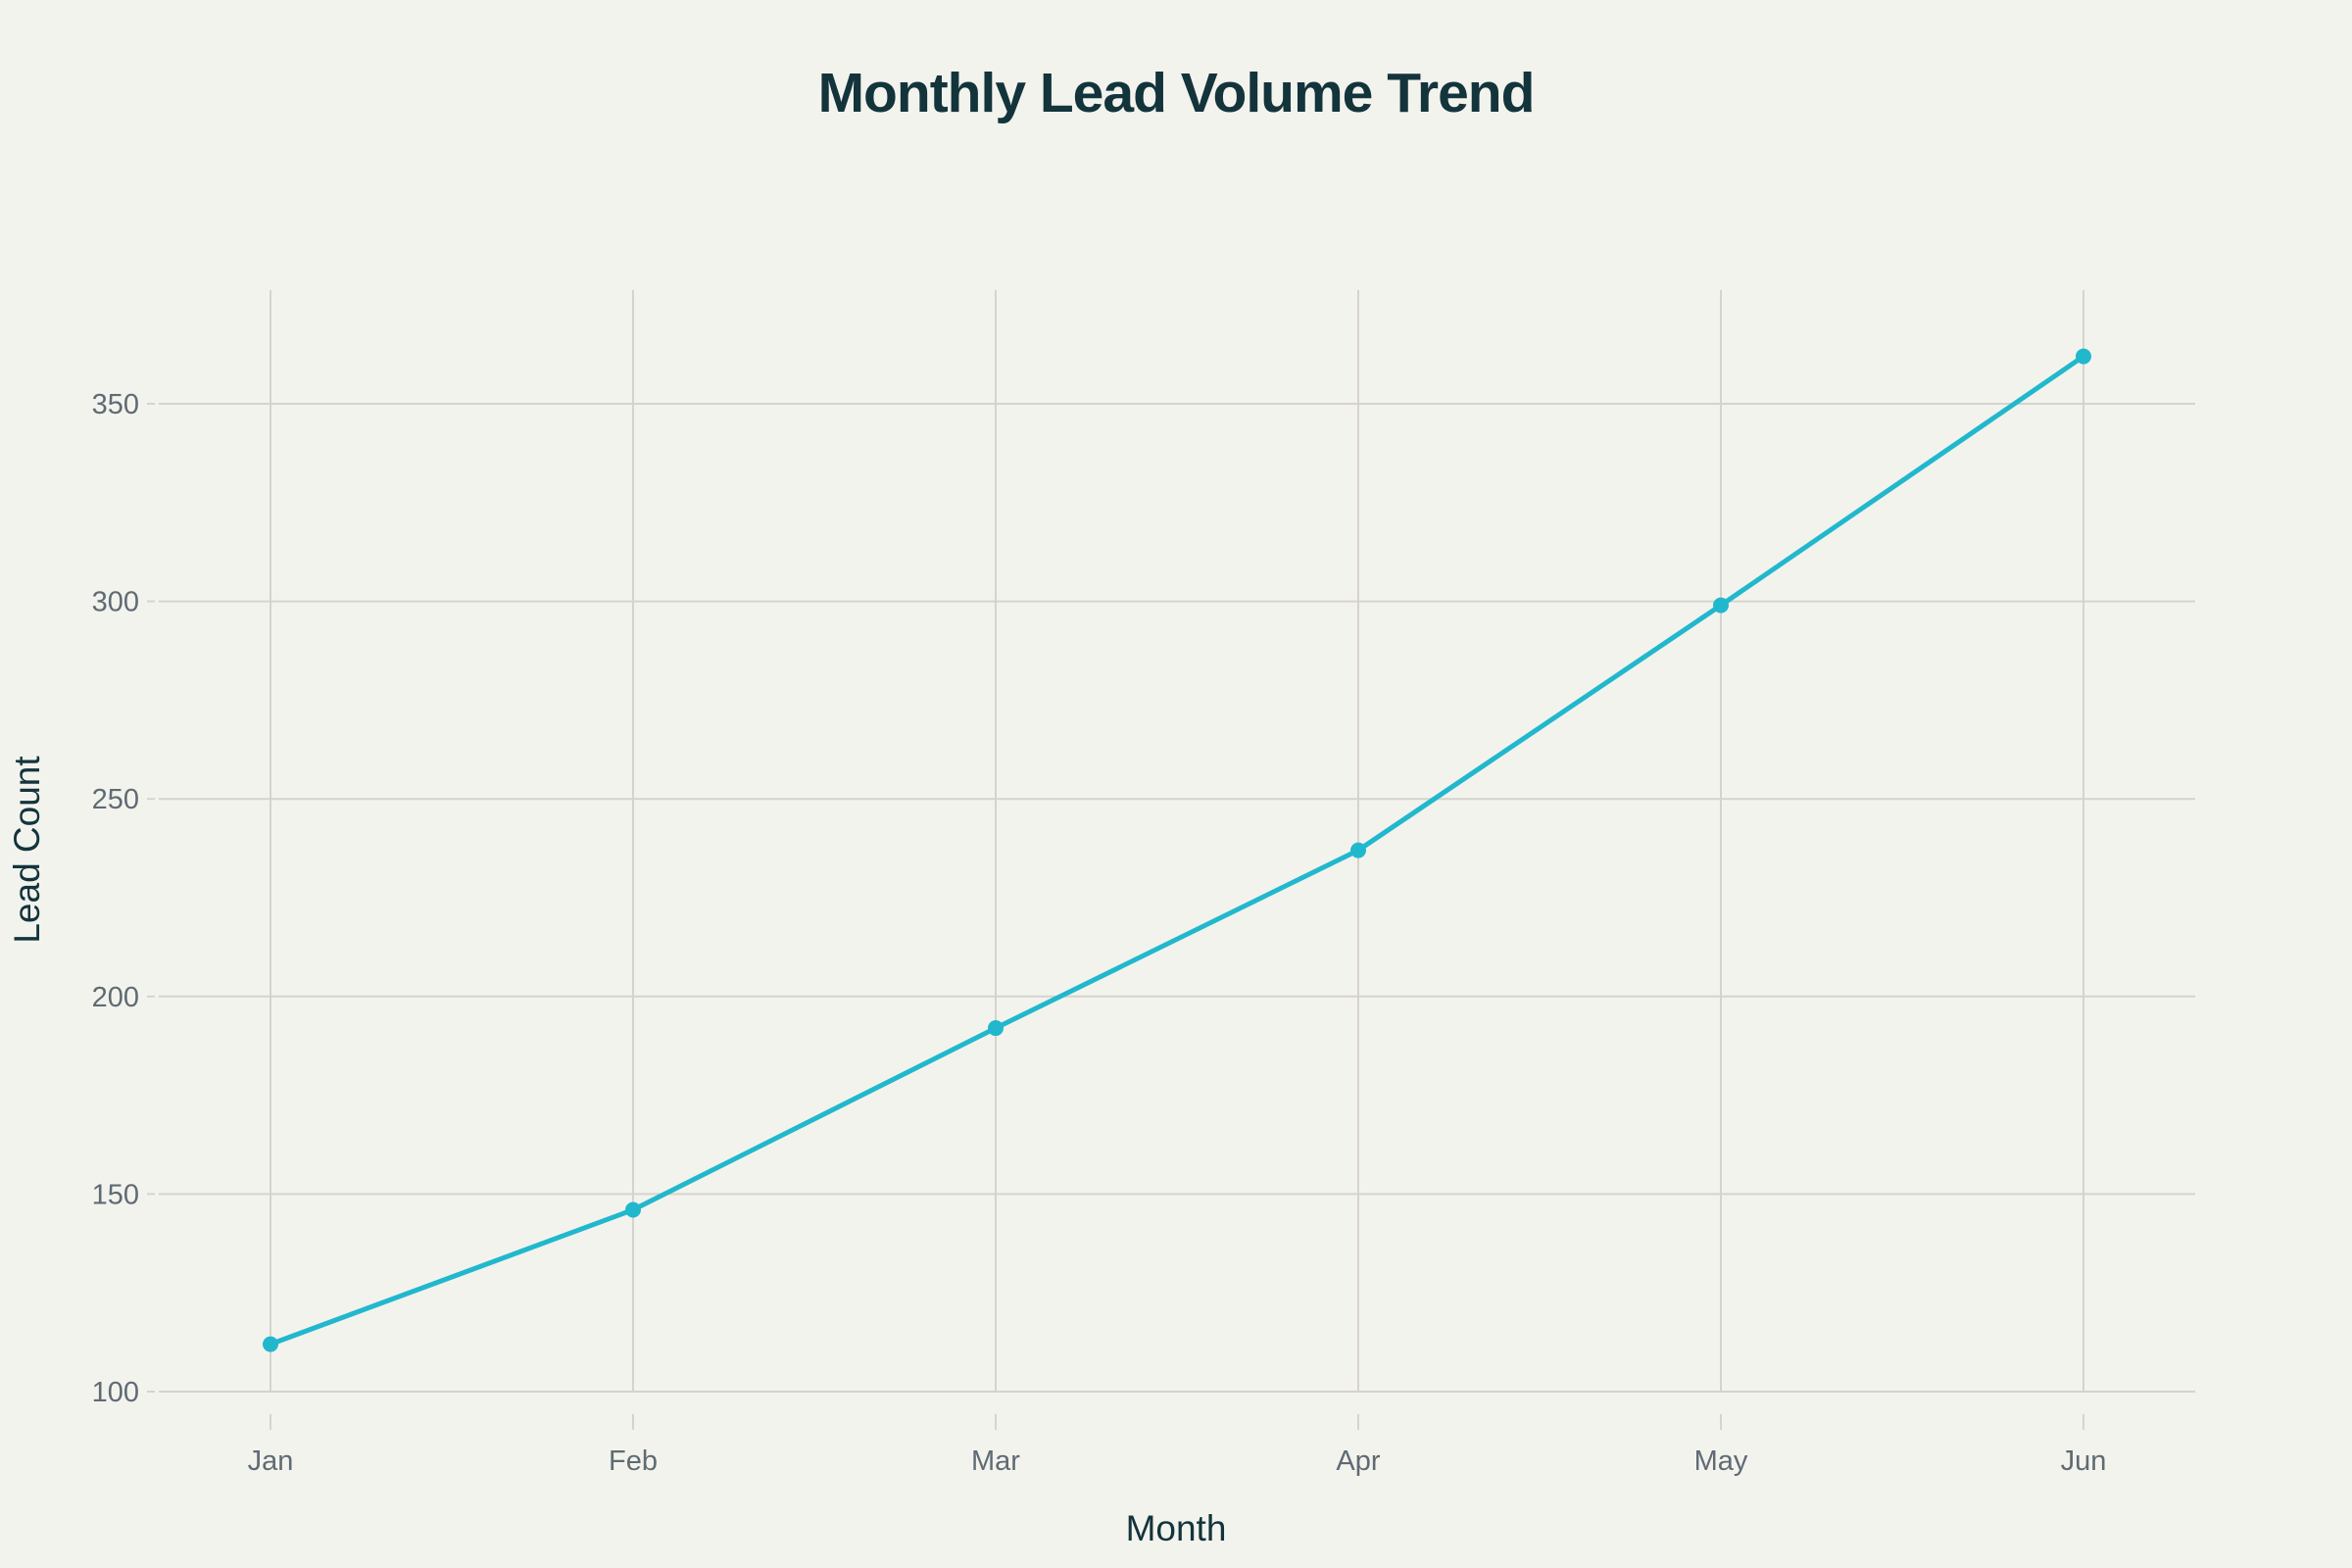 Image resolution: width=2352 pixels, height=1568 pixels. What do you see at coordinates (115, 1194) in the screenshot?
I see `y-tick-label: 150` at bounding box center [115, 1194].